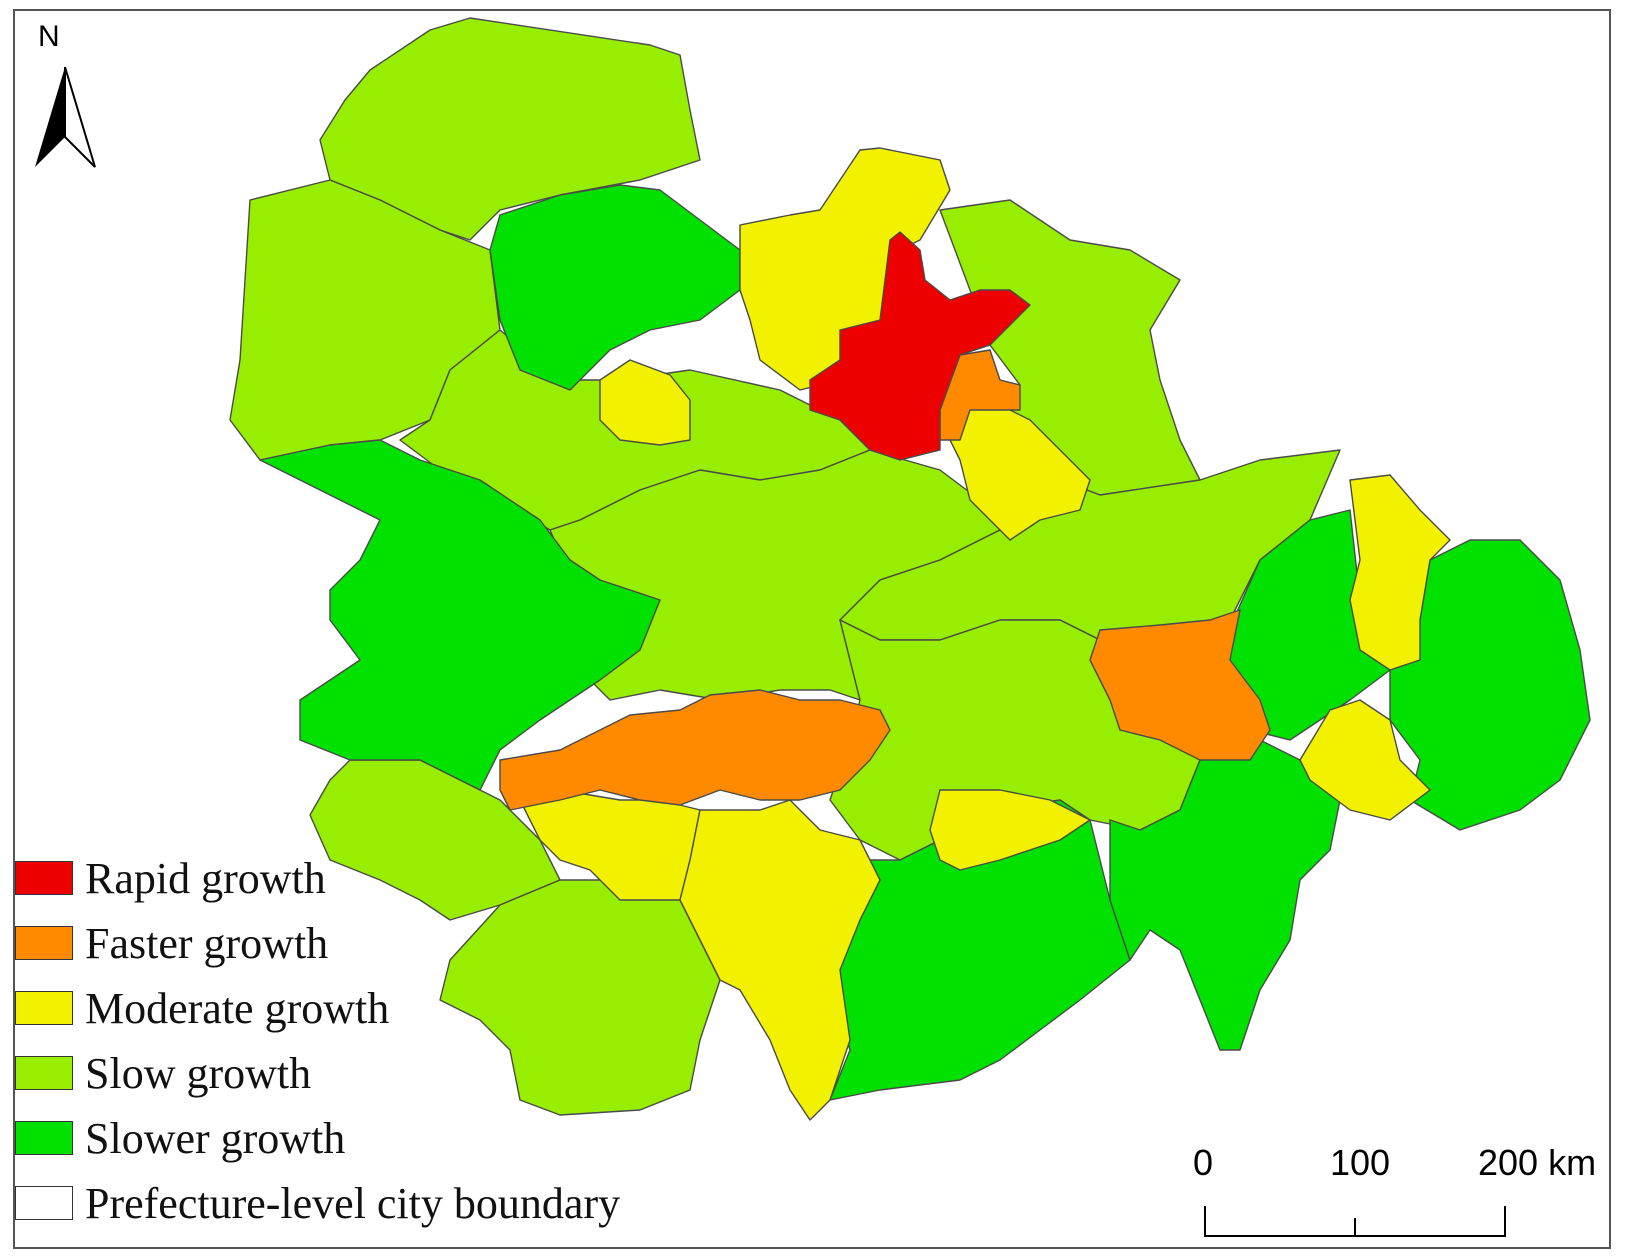  What do you see at coordinates (1355, 1221) in the screenshot?
I see `scale-bar` at bounding box center [1355, 1221].